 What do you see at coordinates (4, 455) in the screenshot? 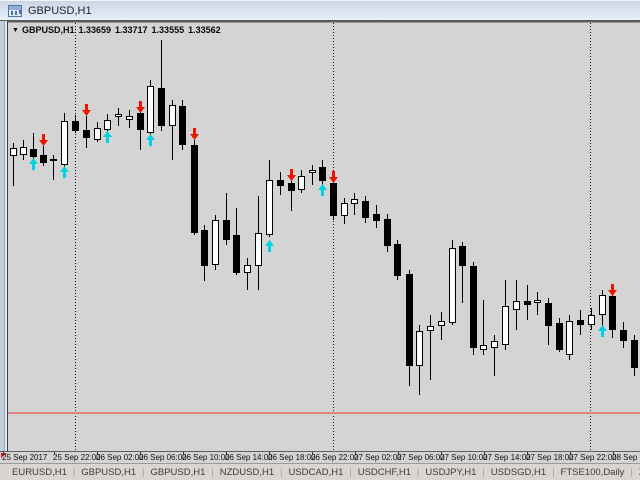
I see `axis-start-marker-icon` at bounding box center [4, 455].